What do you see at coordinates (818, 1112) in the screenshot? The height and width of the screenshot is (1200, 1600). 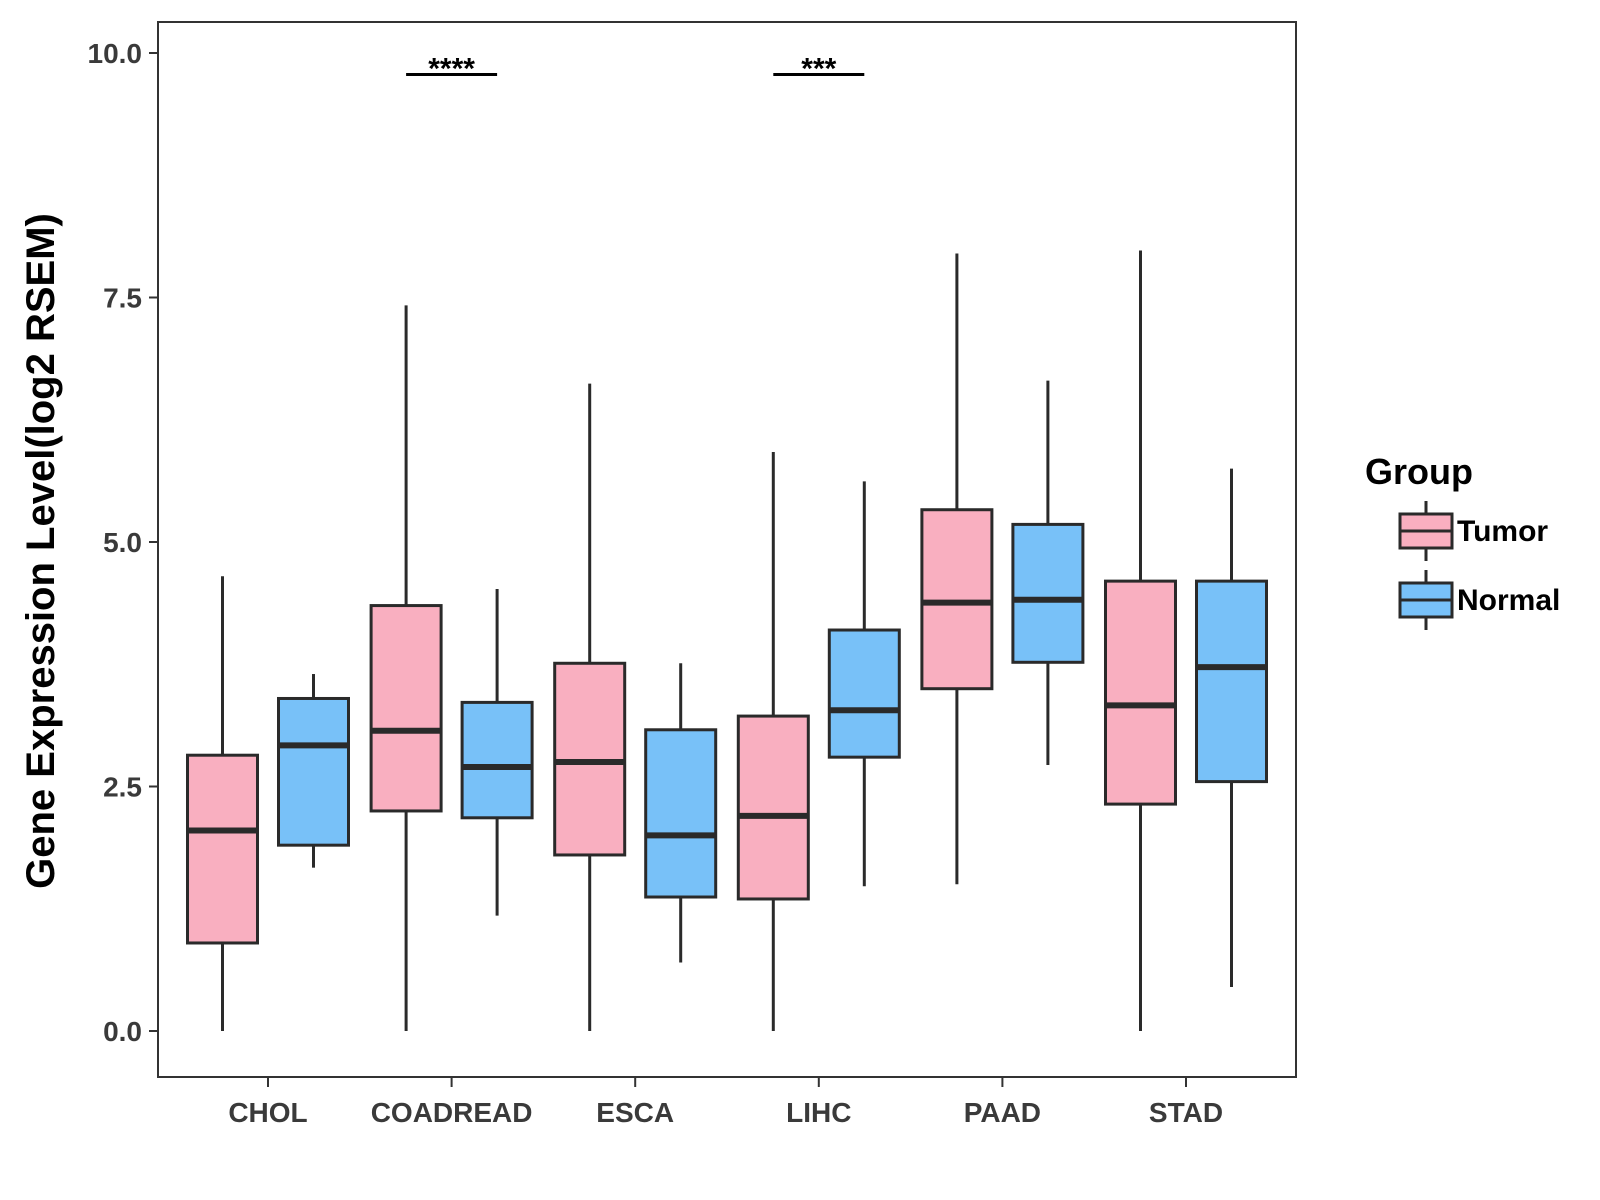 I see `x-tick-label: LIHC` at bounding box center [818, 1112].